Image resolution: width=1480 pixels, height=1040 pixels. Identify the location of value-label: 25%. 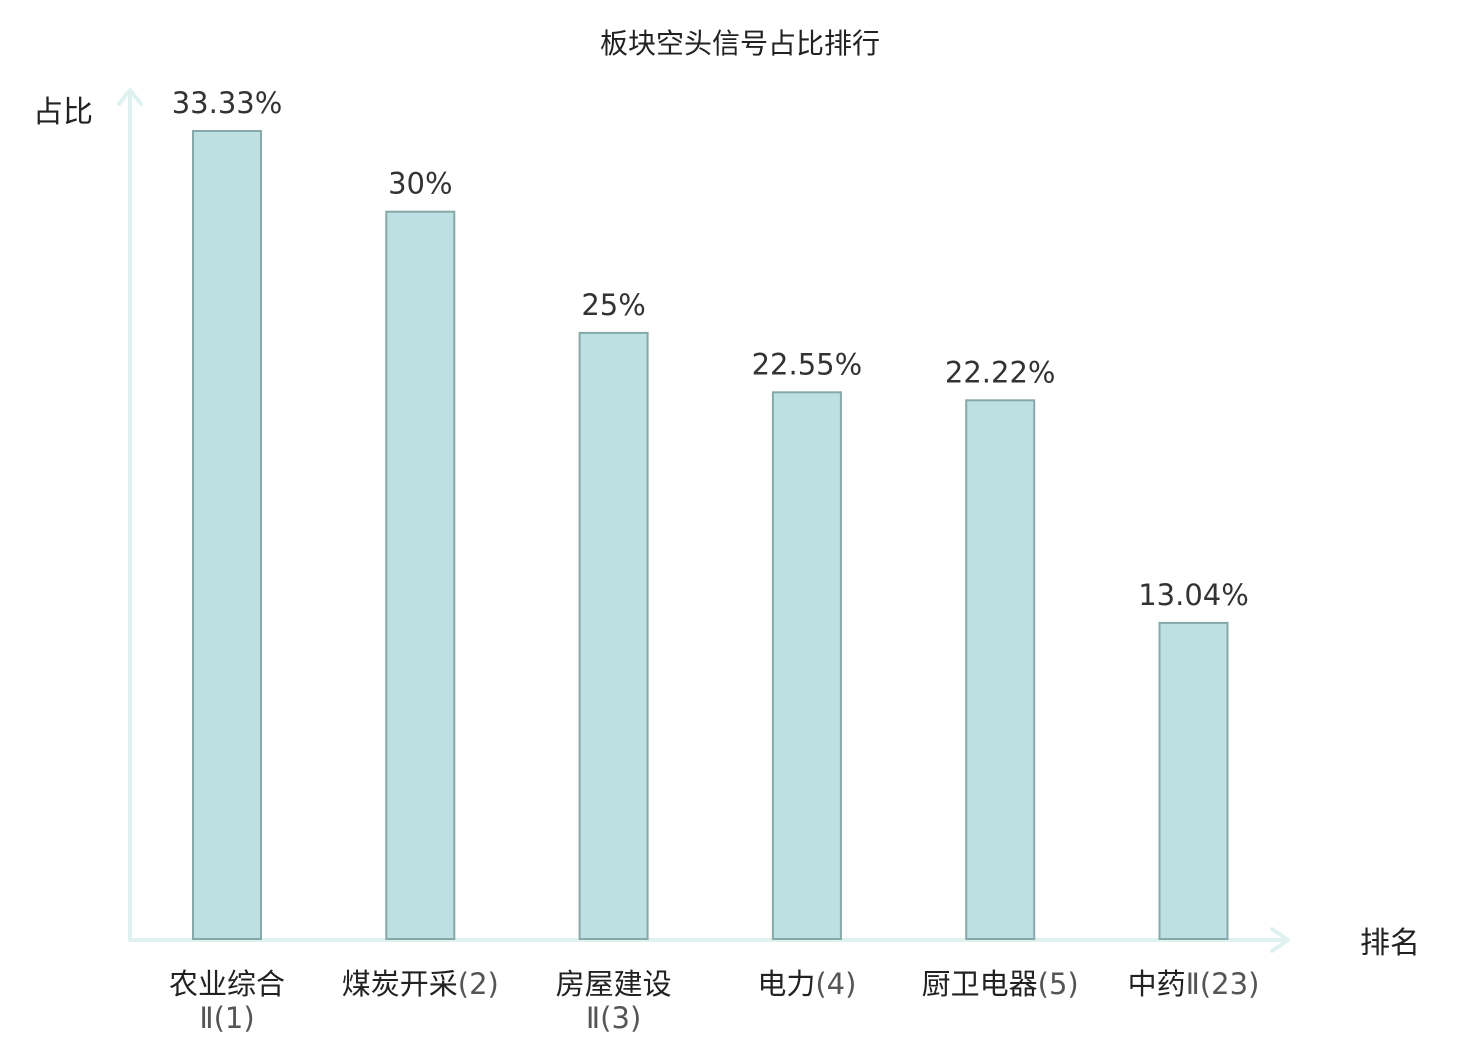
(613, 305).